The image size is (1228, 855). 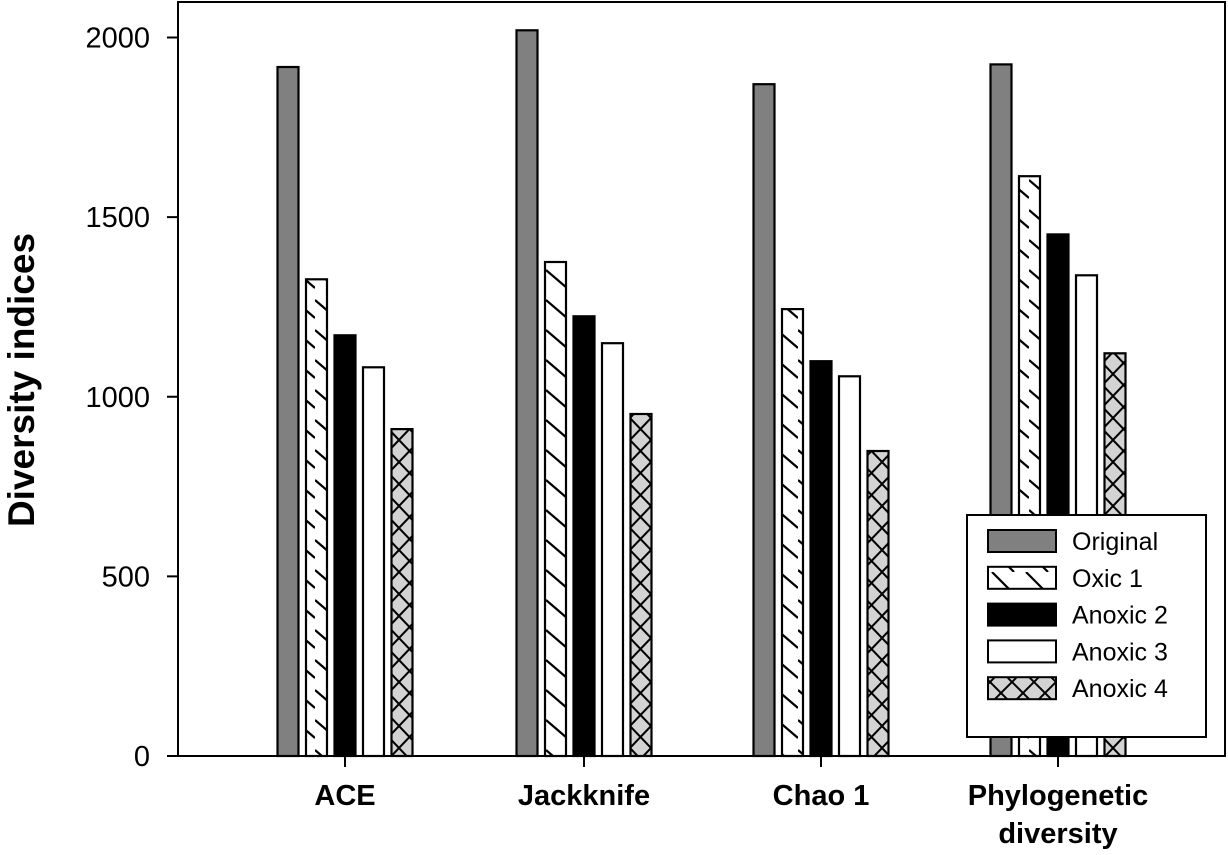 What do you see at coordinates (1120, 652) in the screenshot?
I see `legend-label-anoxic-3: Anoxic 3` at bounding box center [1120, 652].